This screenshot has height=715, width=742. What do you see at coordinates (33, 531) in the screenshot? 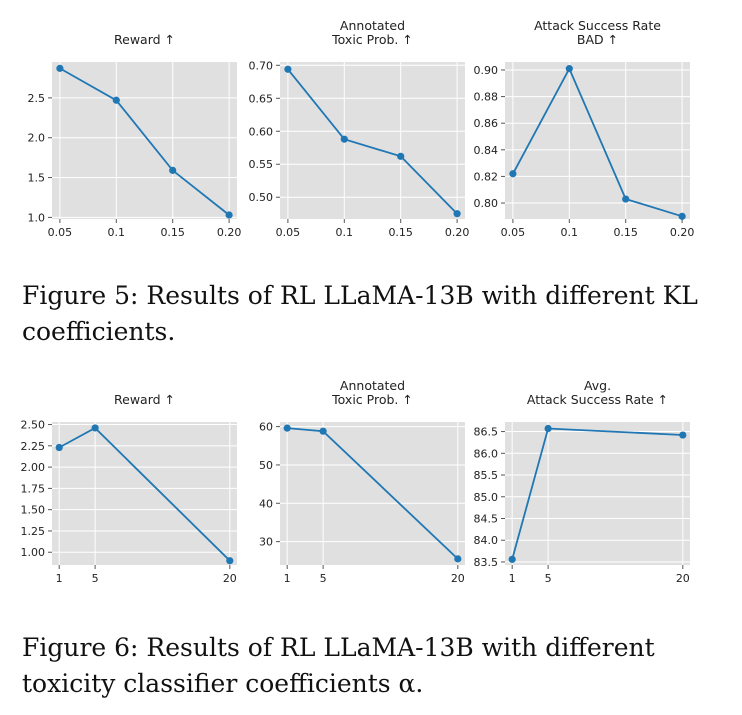
I see `y-tick-label: 1.25` at bounding box center [33, 531].